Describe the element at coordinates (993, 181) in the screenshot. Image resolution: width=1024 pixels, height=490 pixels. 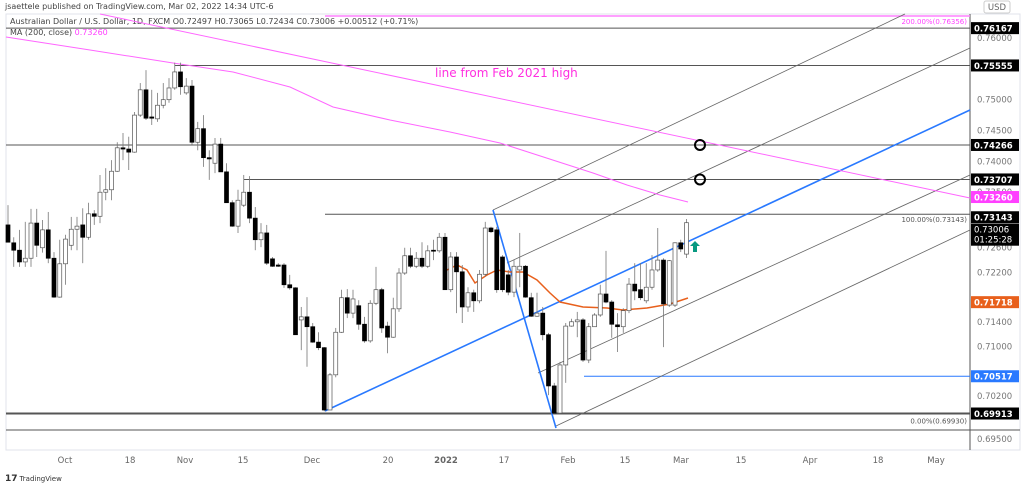
I see `level-price-tag: 0.73707` at that location.